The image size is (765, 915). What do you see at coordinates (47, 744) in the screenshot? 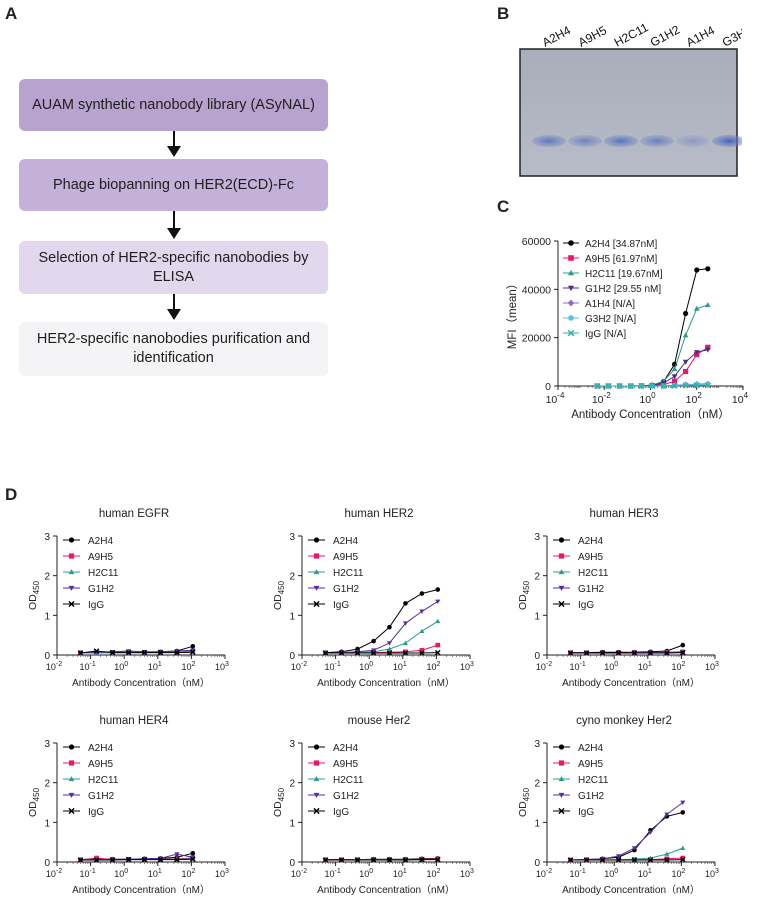
I see `d-y-tick-label: 3` at bounding box center [47, 744].